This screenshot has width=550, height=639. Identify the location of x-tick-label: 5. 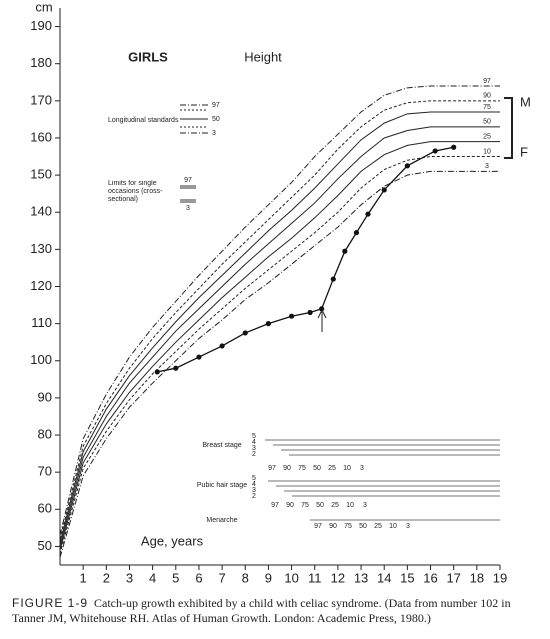
(175, 577).